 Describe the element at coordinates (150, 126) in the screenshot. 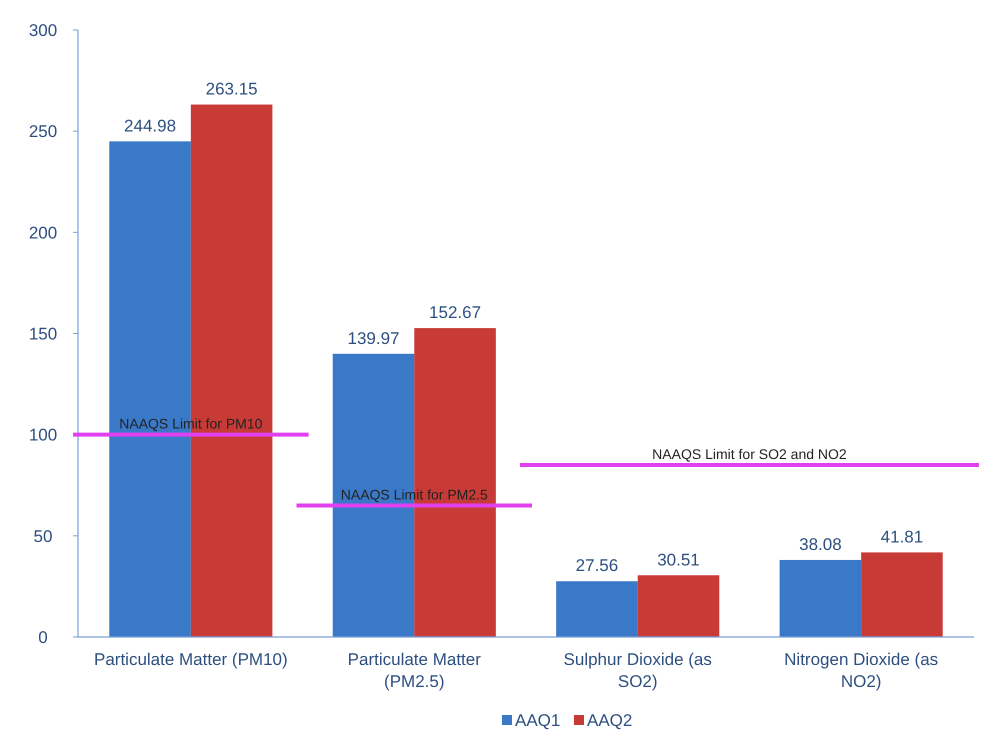

I see `data-label: 244.98` at that location.